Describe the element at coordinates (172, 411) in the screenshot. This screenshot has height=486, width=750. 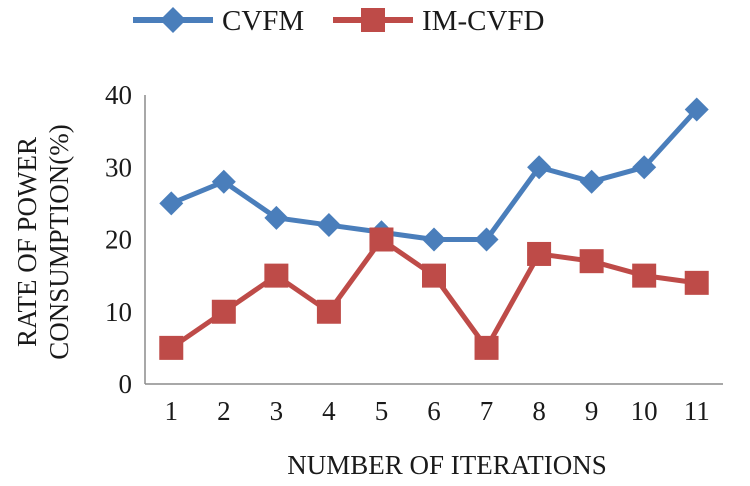
I see `x-tick-label: 1` at that location.